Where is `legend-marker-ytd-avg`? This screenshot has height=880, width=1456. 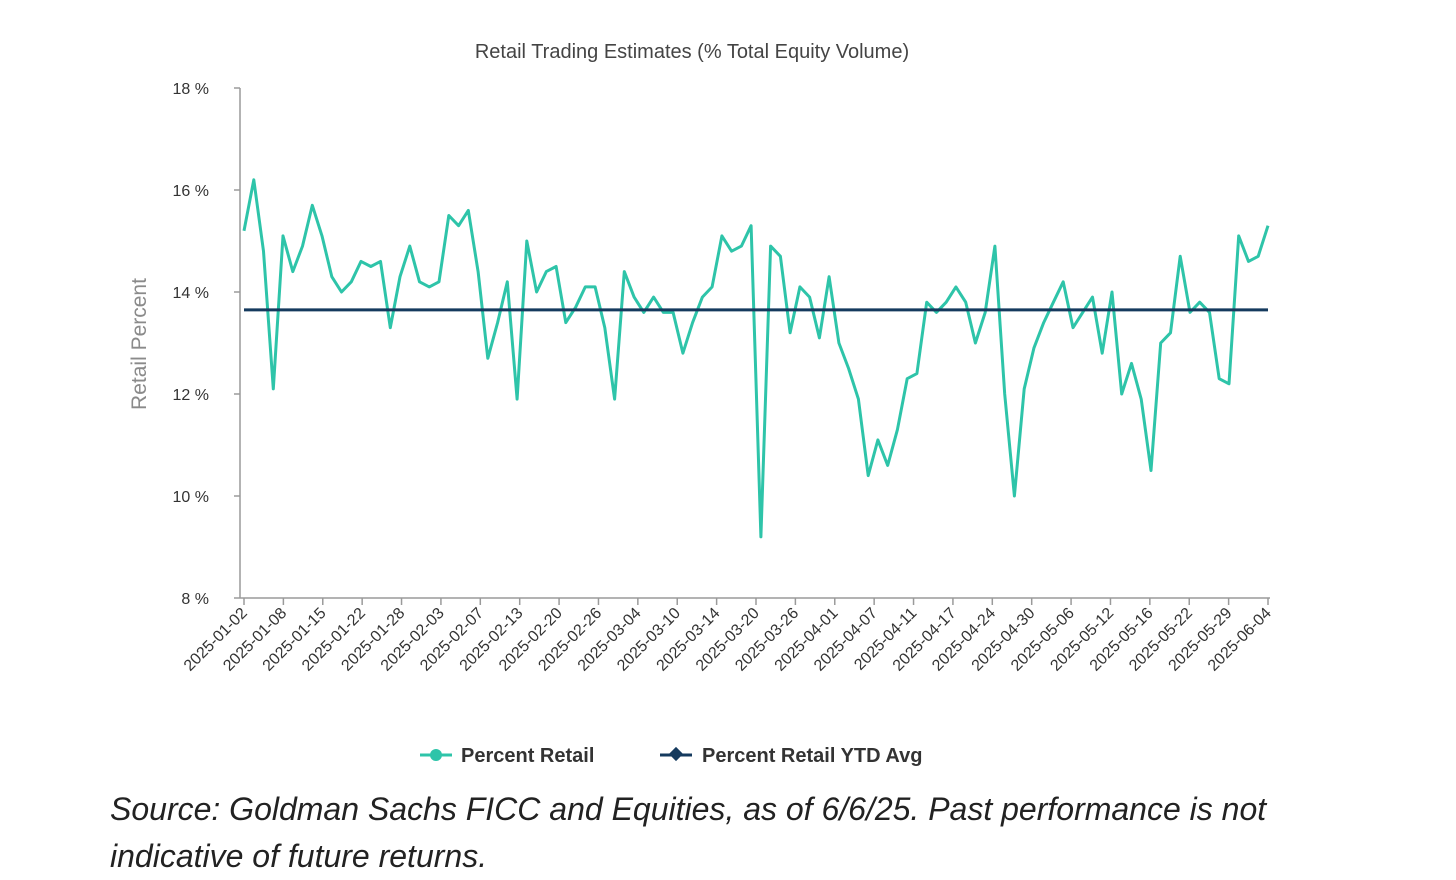 legend-marker-ytd-avg is located at coordinates (676, 754).